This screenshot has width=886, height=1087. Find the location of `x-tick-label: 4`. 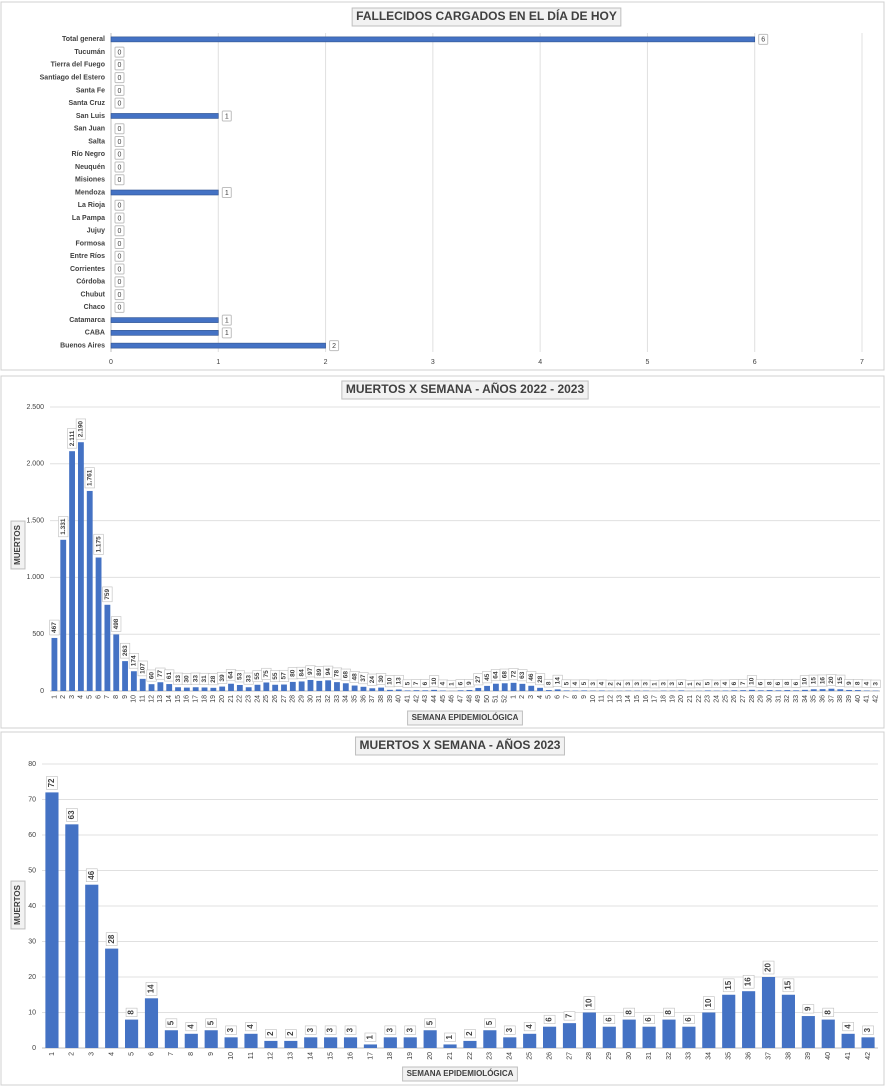

x-tick-label: 4 is located at coordinates (540, 362).